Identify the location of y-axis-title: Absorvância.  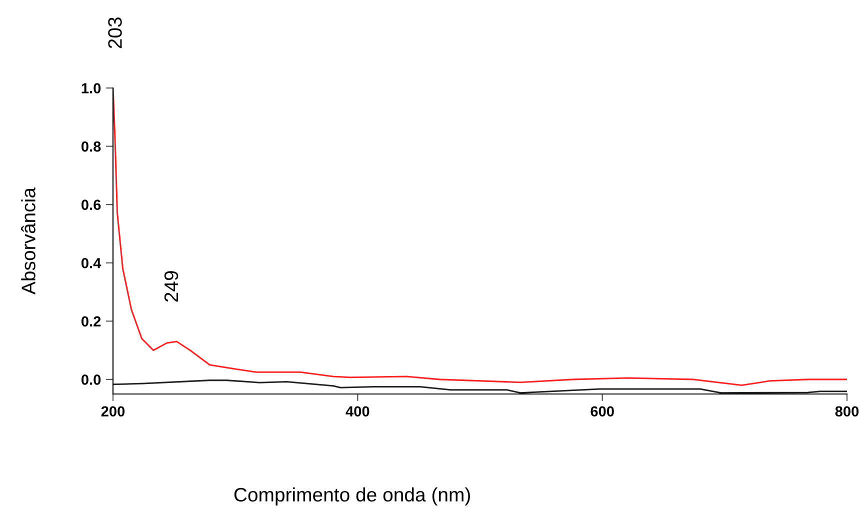
(28, 241).